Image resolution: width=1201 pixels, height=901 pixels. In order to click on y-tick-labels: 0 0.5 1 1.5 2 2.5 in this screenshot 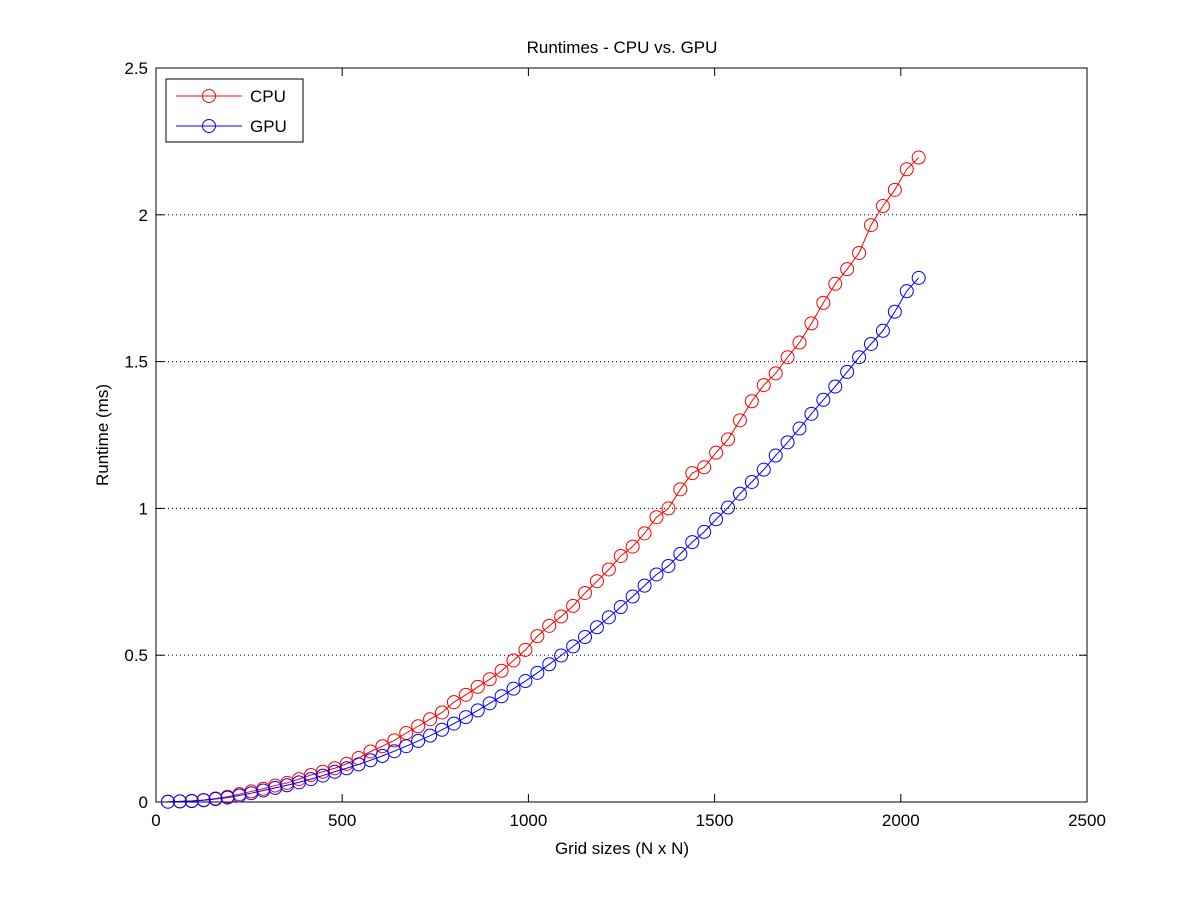, I will do `click(136, 435)`.